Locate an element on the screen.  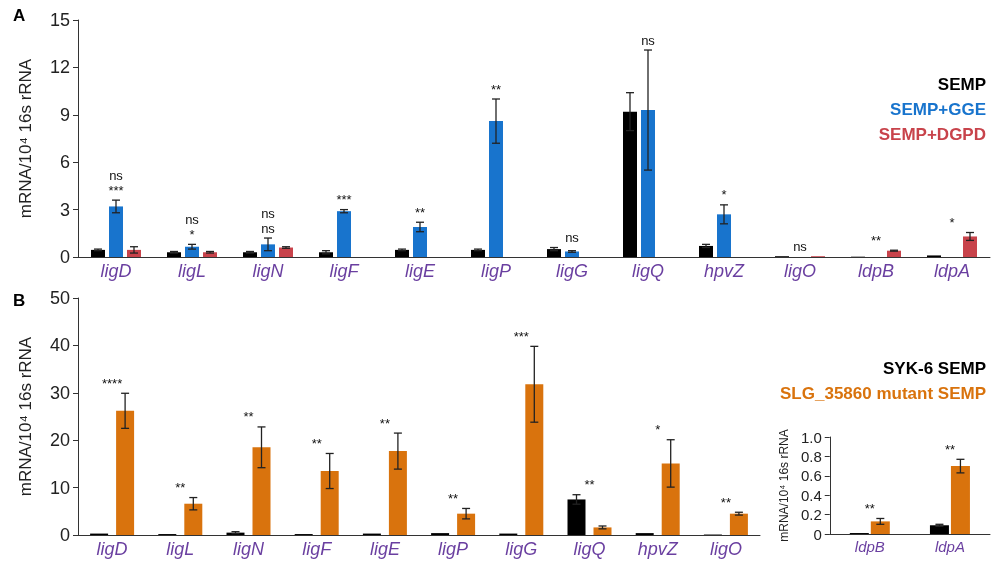
text: SEMP+GGE is located at coordinates (938, 110).